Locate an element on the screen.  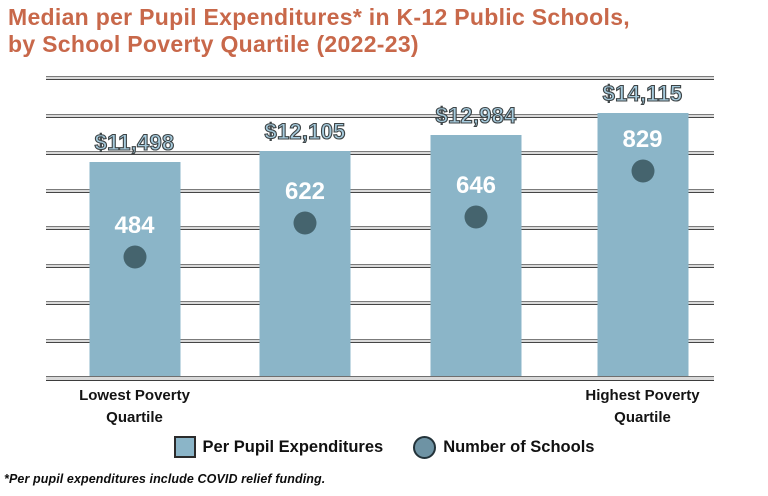
bar-value-label: $12,105 is located at coordinates (305, 131).